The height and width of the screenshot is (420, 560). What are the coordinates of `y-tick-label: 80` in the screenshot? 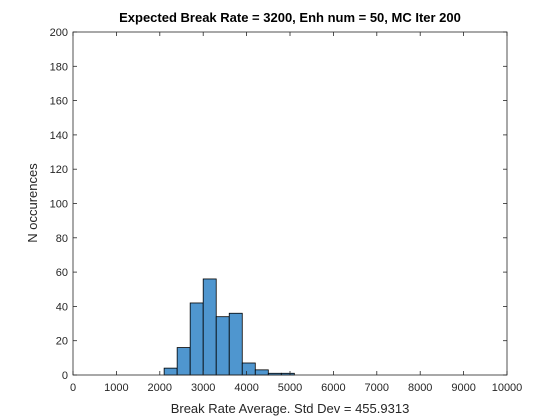 It's located at (62, 239).